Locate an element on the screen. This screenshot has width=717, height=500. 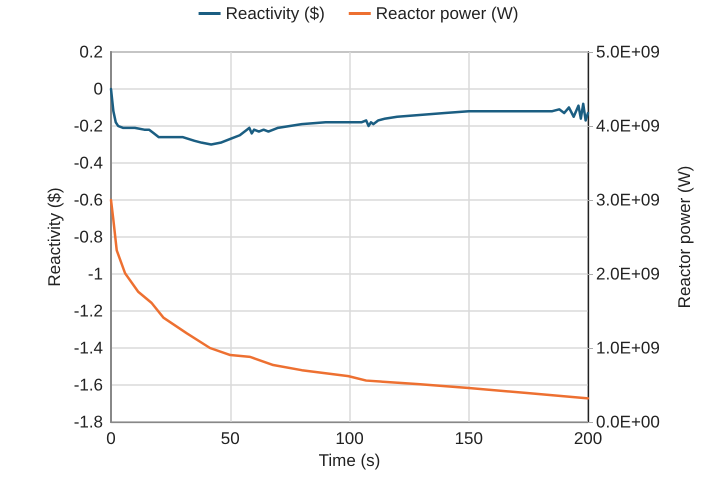
x-axis-title: Time (s) is located at coordinates (349, 460).